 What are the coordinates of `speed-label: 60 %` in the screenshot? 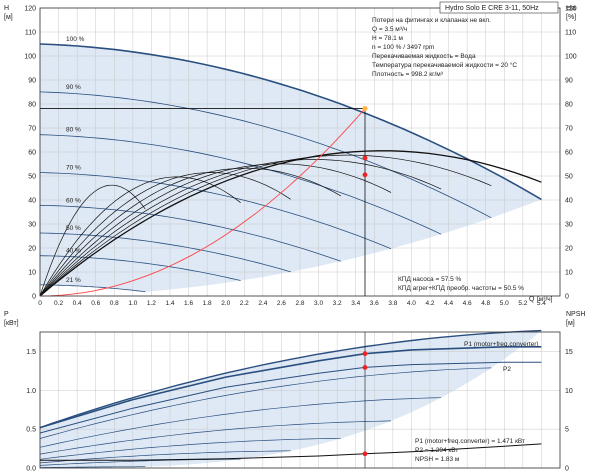 It's located at (73, 200).